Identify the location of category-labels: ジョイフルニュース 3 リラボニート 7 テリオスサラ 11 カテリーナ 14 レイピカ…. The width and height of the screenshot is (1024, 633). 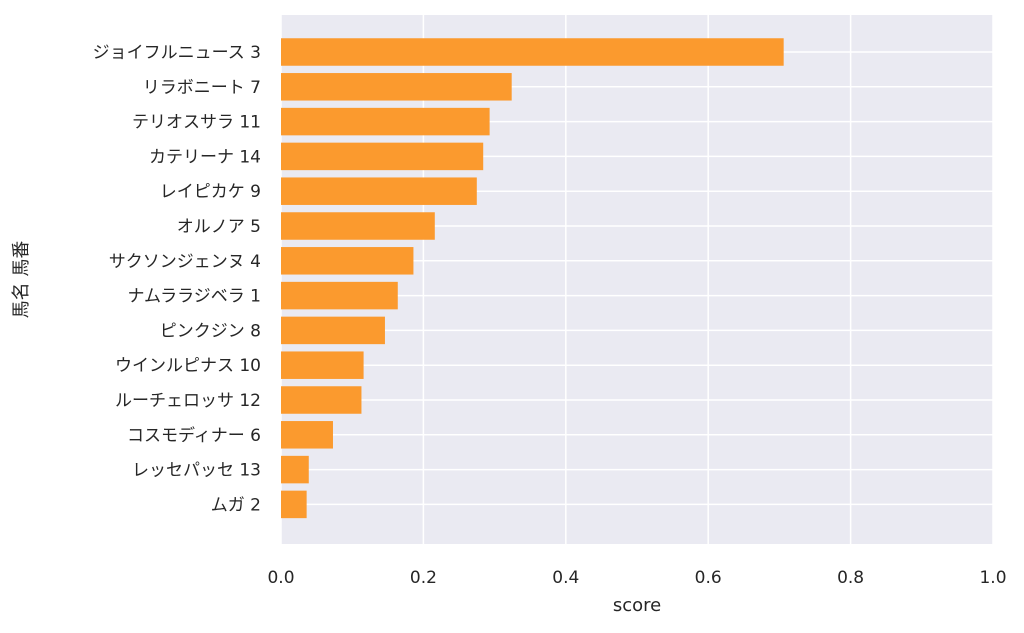
(177, 279).